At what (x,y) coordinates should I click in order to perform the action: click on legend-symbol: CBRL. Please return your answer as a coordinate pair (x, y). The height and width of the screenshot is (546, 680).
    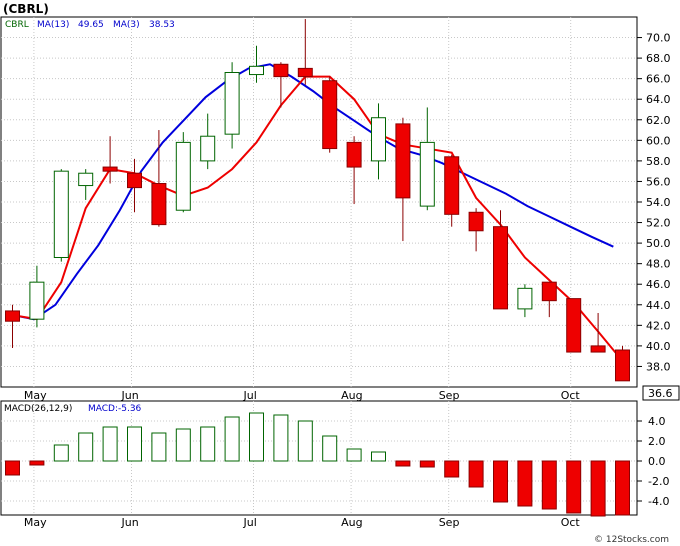
    Looking at the image, I should click on (17, 25).